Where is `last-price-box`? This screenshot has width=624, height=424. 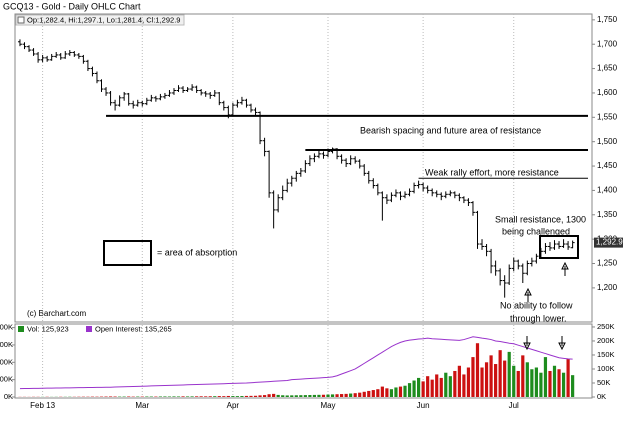 last-price-box is located at coordinates (608, 242).